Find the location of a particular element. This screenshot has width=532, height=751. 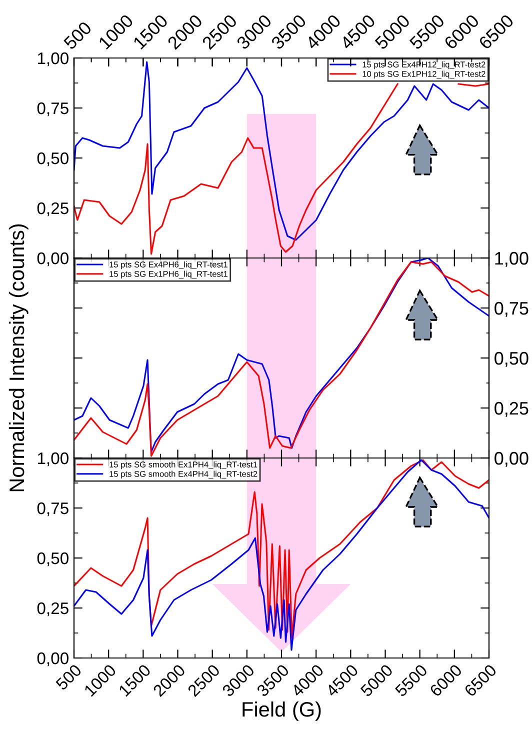

legend-label: 10 pts SG Ex1PH12_liq_RT-test2 is located at coordinates (424, 74).